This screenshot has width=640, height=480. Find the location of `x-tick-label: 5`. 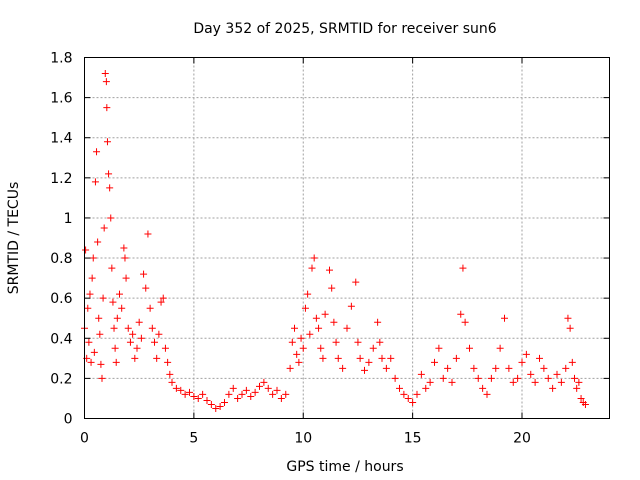

x-tick-label: 5 is located at coordinates (193, 439).